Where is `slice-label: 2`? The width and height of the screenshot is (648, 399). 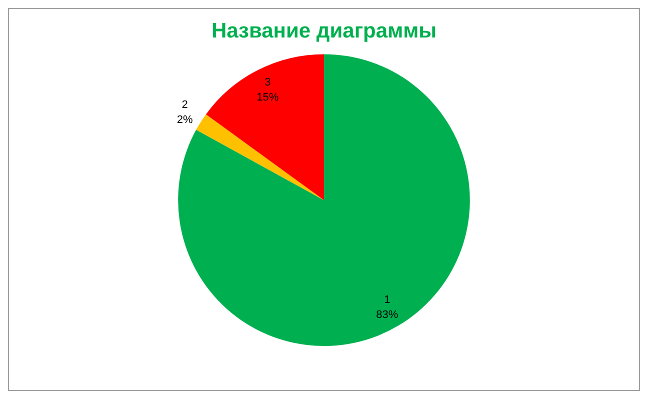
slice-label: 2 is located at coordinates (185, 104).